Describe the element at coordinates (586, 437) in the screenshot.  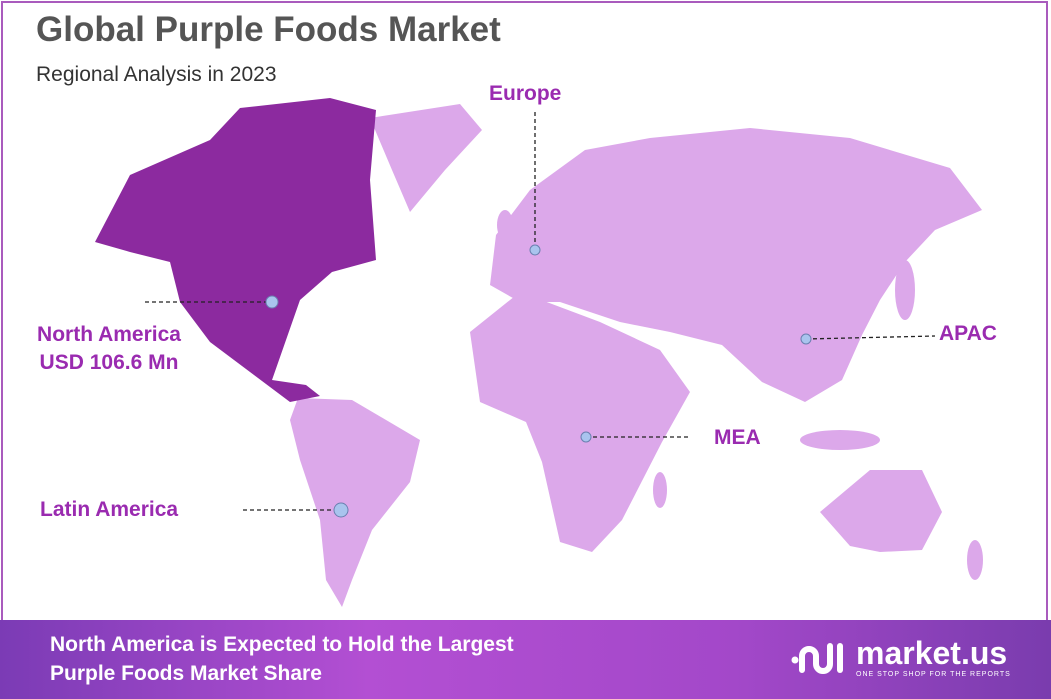
I see `mea-marker` at that location.